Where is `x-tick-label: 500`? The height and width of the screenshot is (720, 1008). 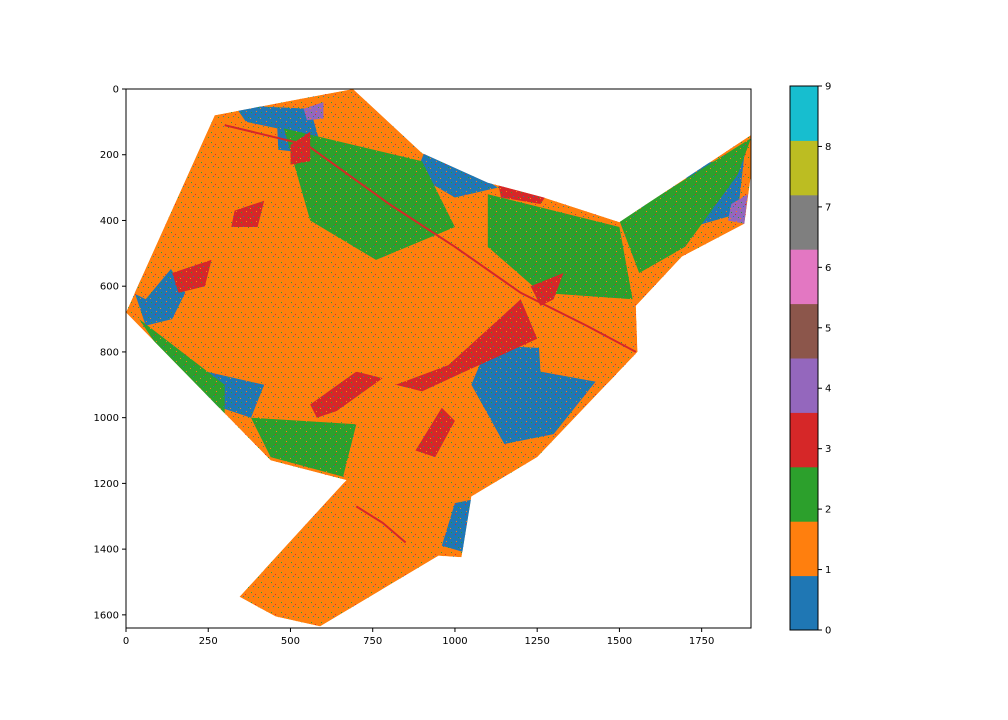 x-tick-label: 500 is located at coordinates (290, 641).